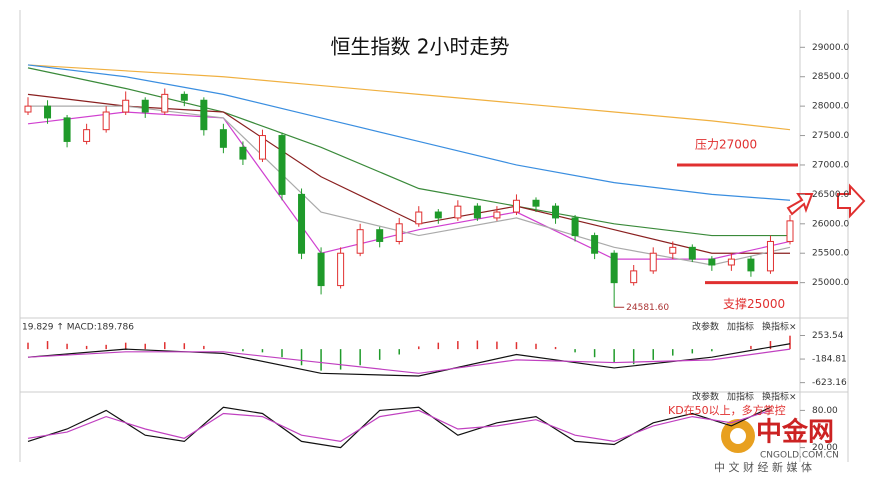 This screenshot has width=869, height=486. I want to click on y-tick-label: 26500.0, so click(830, 195).